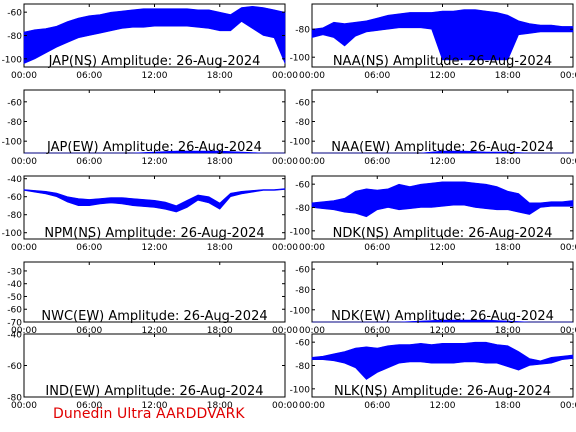 Image resolution: width=576 pixels, height=432 pixels. I want to click on panel-3-ytick-label: -60, so click(14, 103).